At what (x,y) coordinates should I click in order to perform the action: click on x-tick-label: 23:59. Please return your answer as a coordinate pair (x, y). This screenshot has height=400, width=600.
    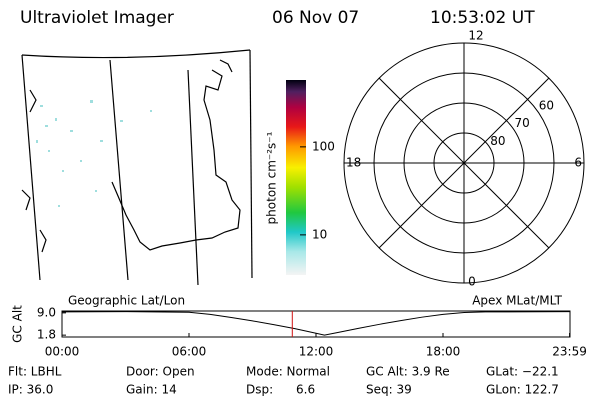
    Looking at the image, I should click on (569, 352).